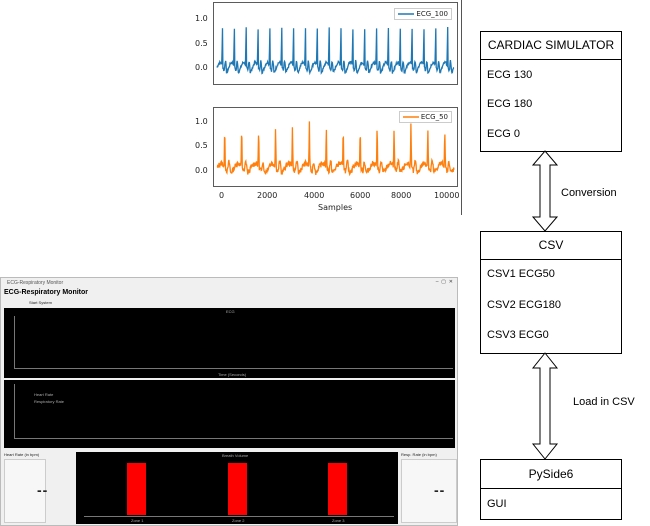 The height and width of the screenshot is (526, 650). What do you see at coordinates (551, 91) in the screenshot?
I see `cardiac-simulator-box: CARDIAC SIMULATOR ECG 130 ECG 180 ECG 0` at bounding box center [551, 91].